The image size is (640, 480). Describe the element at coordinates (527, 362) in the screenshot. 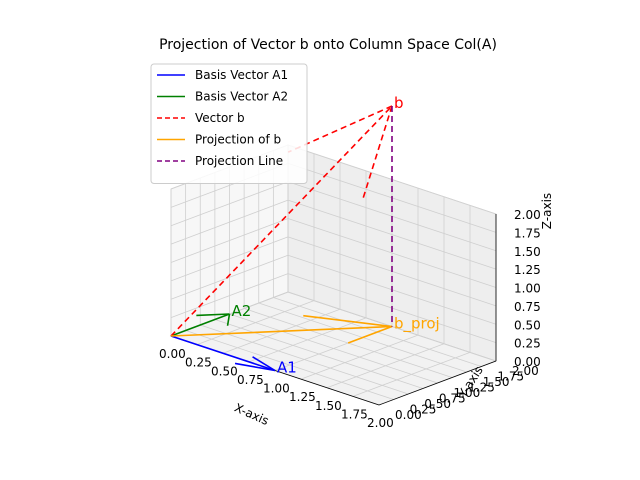

I see `z-tick-label: 0.00` at that location.